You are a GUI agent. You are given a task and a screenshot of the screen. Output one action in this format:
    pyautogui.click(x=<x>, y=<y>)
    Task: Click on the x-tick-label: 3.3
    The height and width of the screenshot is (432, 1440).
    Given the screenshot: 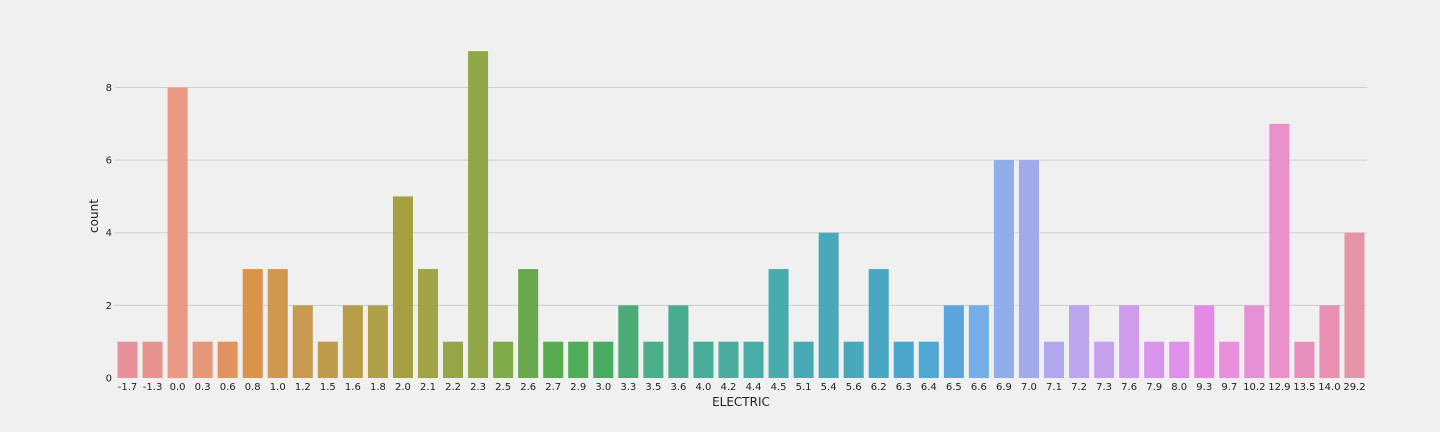 What is the action you would take?
    pyautogui.click(x=628, y=387)
    